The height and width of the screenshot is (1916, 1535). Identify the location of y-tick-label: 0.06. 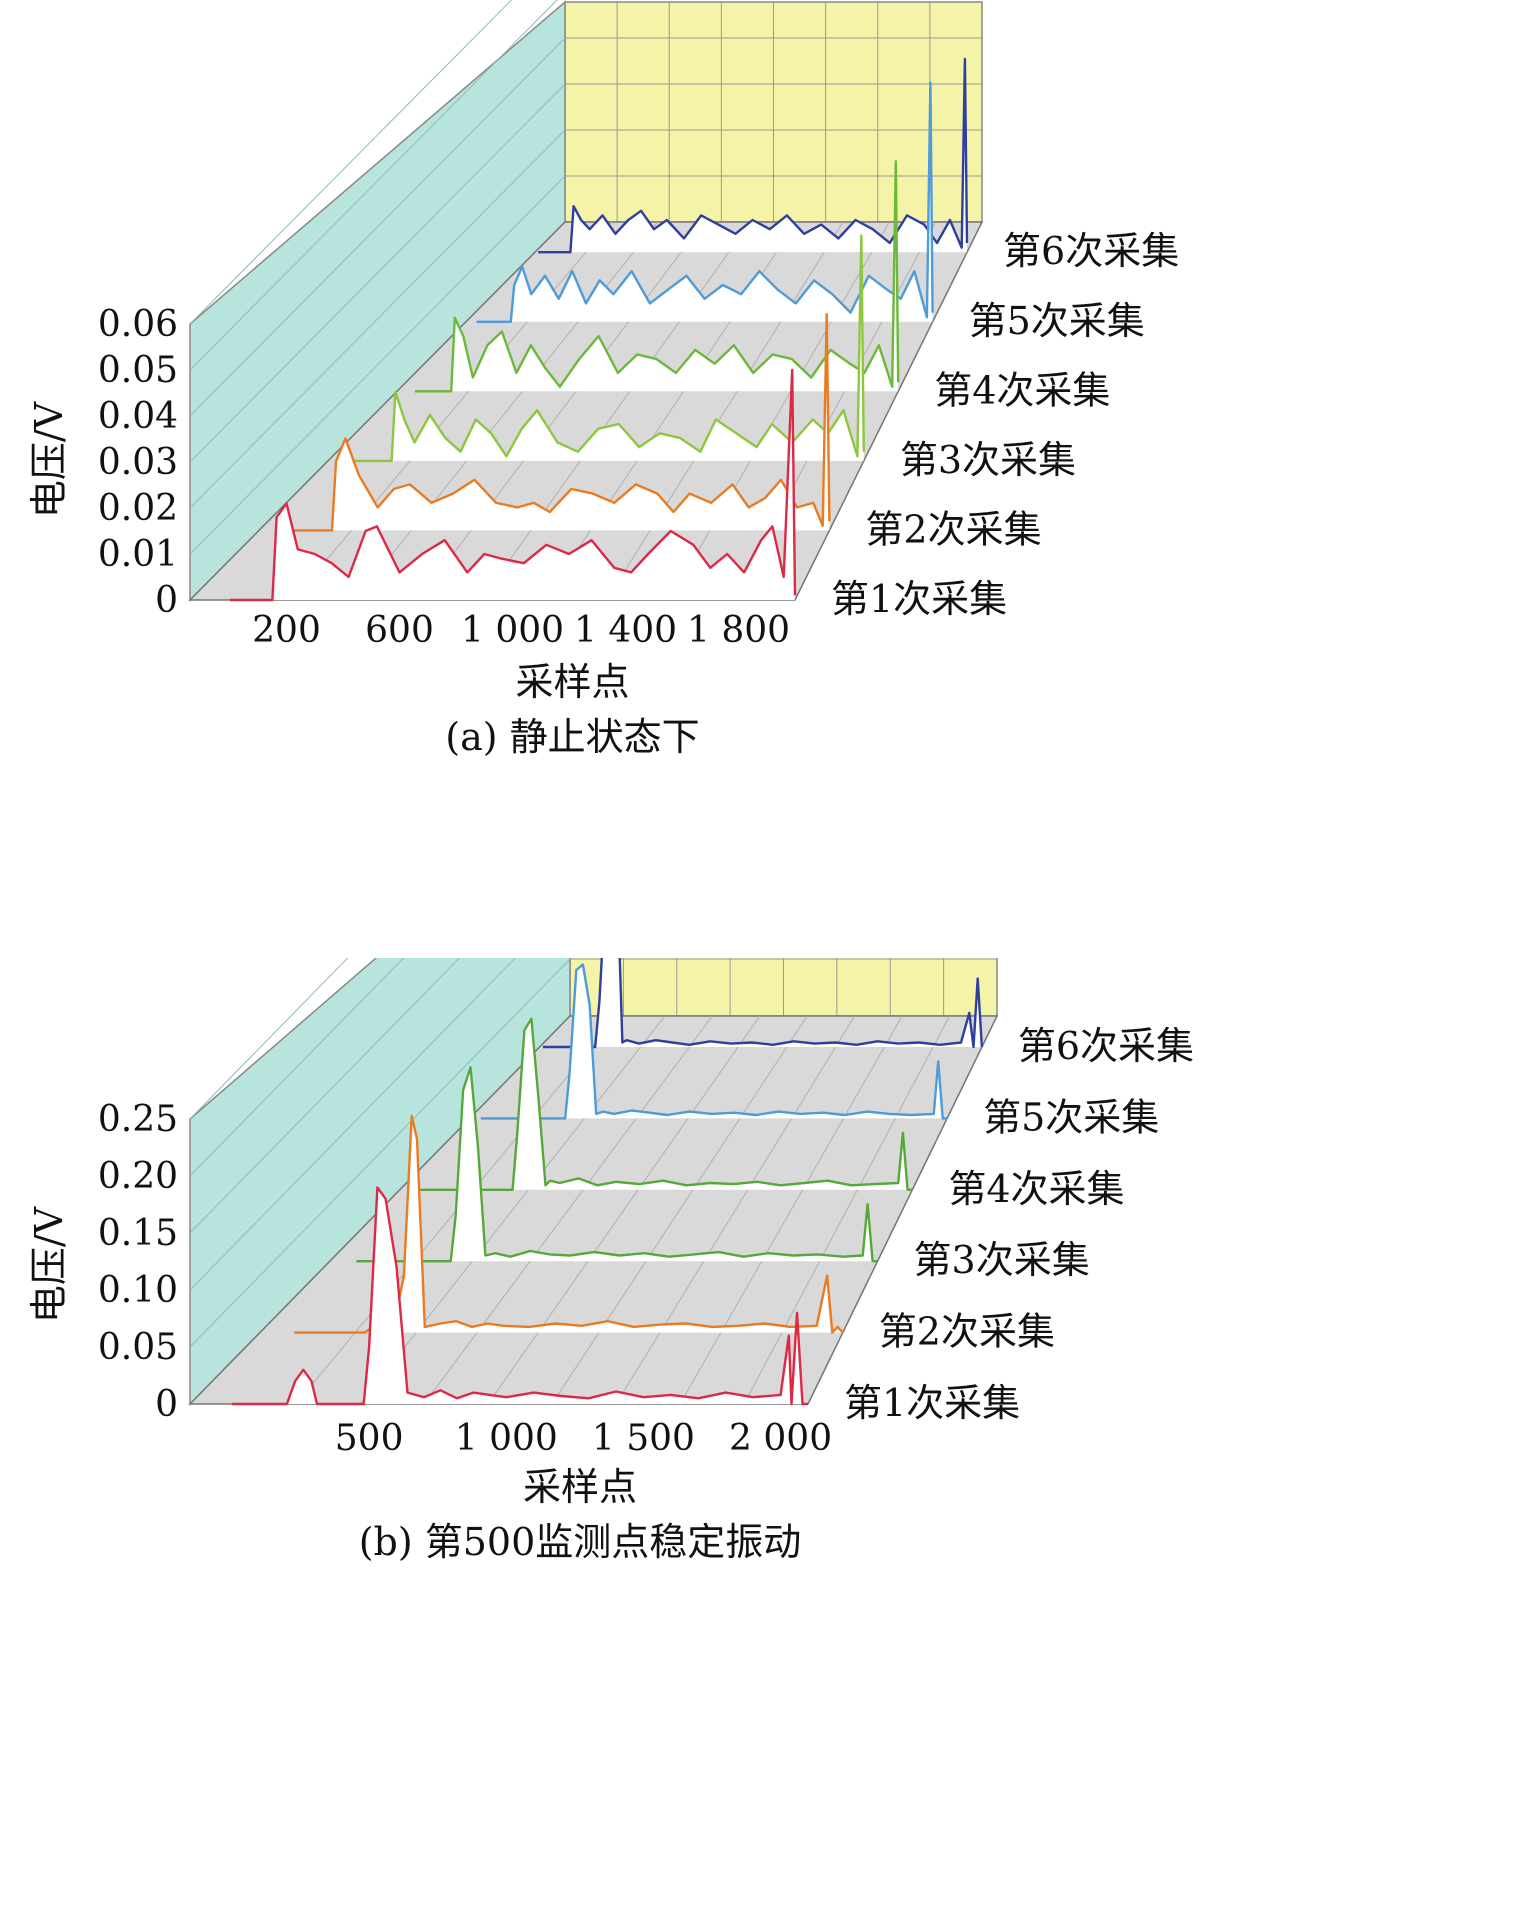
(138, 324).